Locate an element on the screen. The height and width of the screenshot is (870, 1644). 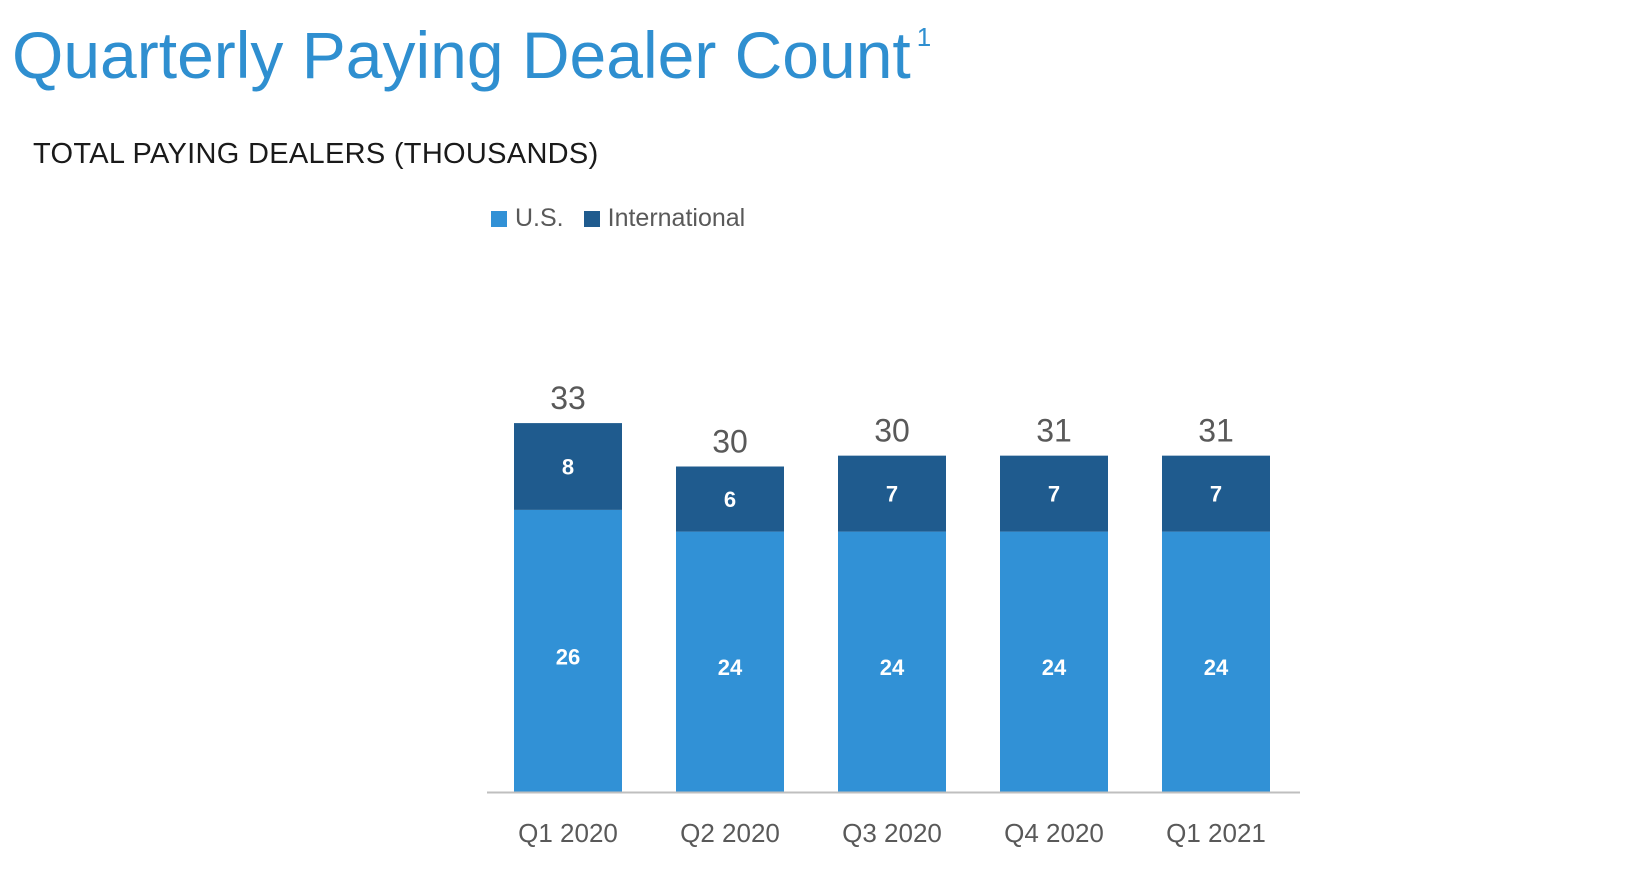
title-footnote: 1 is located at coordinates (924, 37).